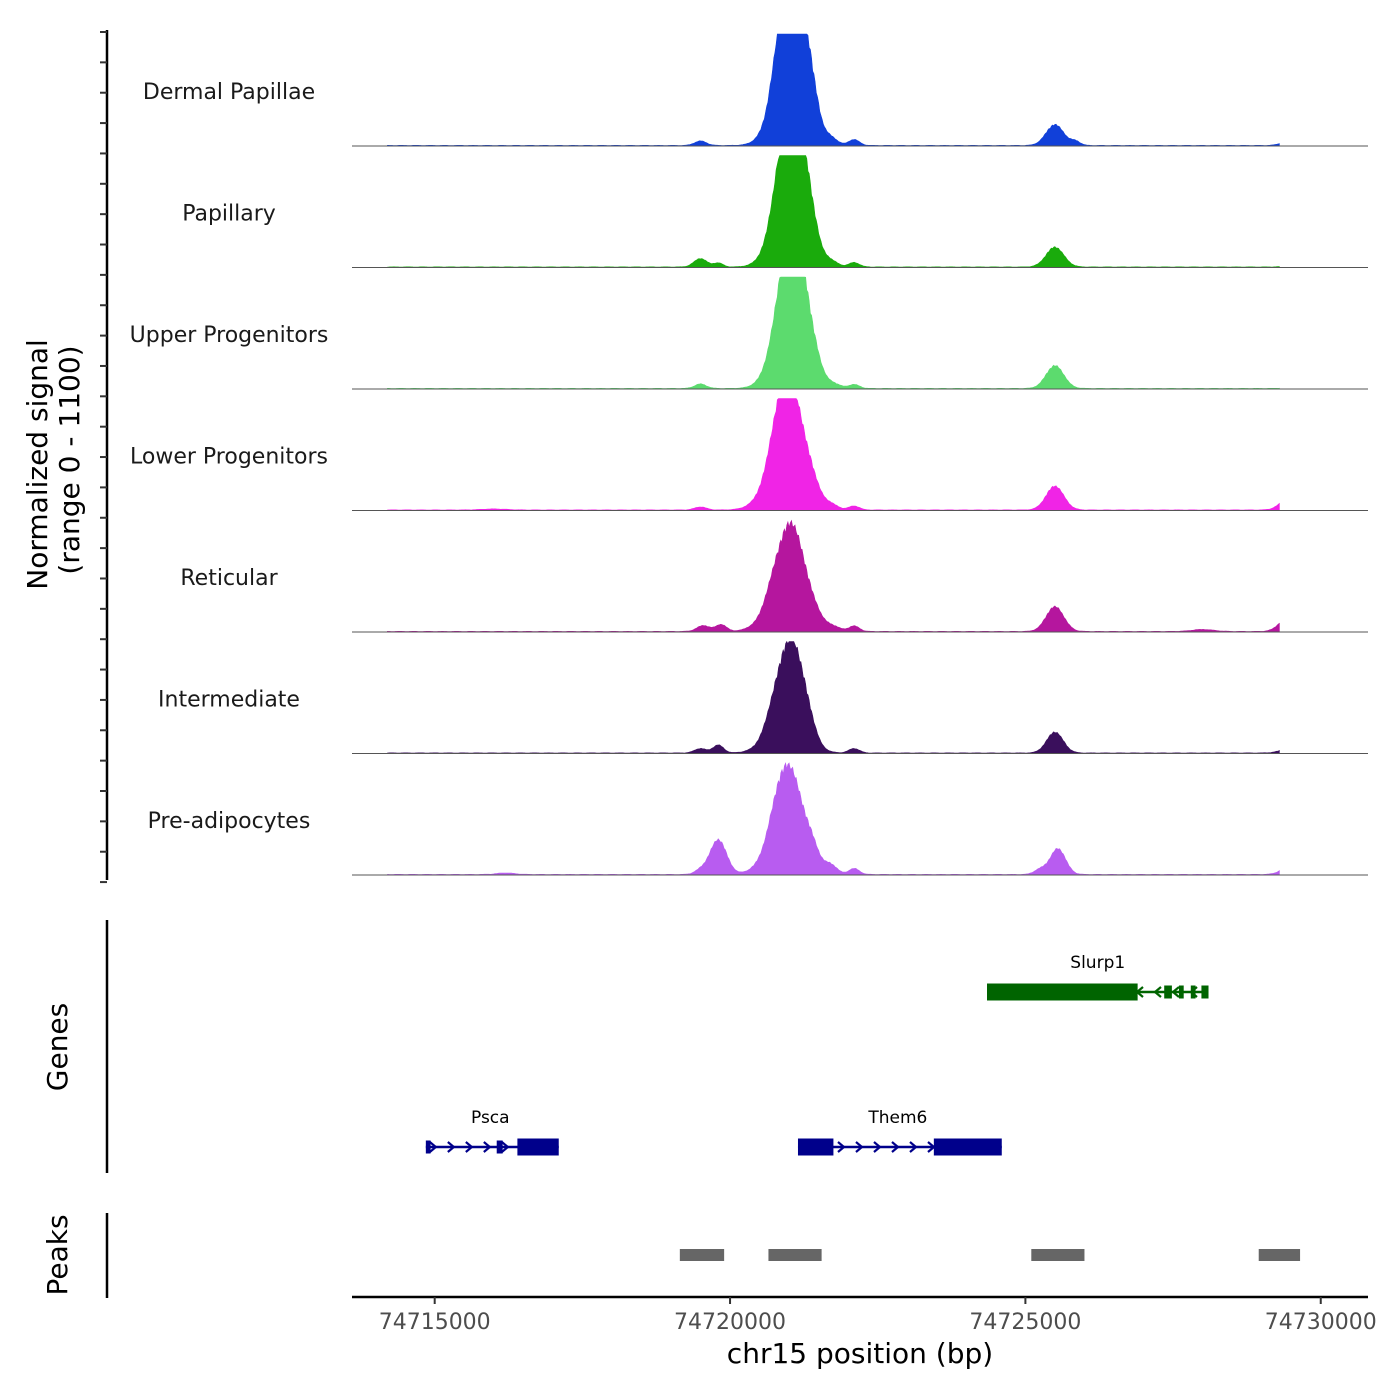  I want to click on x-tick-label: 74725000, so click(1025, 1322).